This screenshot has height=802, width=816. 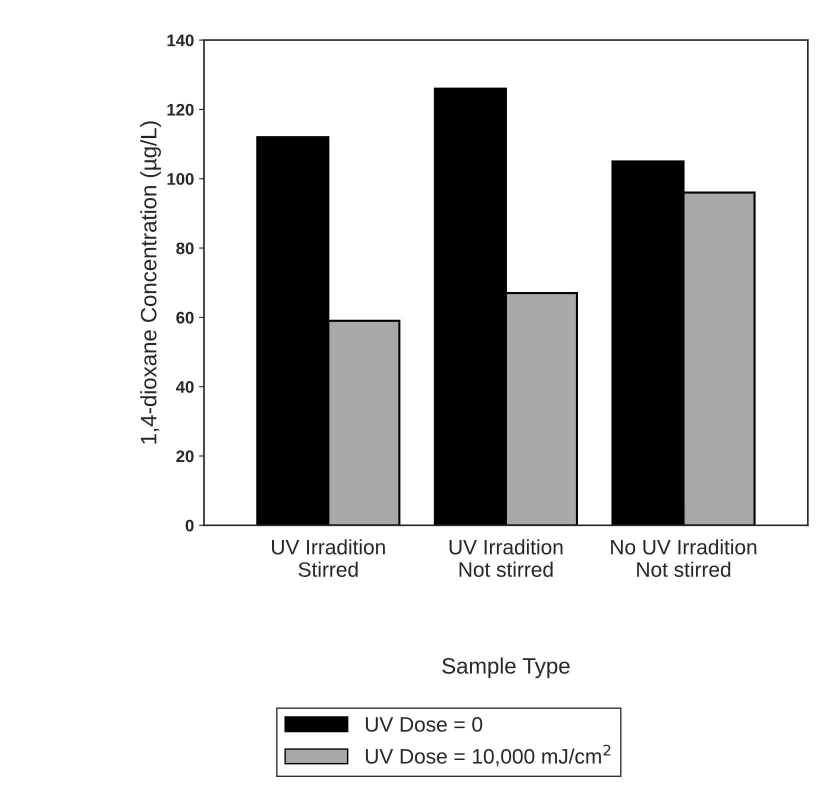 I want to click on x-tick-label: No UV Irradition Not stirred, so click(x=683, y=558).